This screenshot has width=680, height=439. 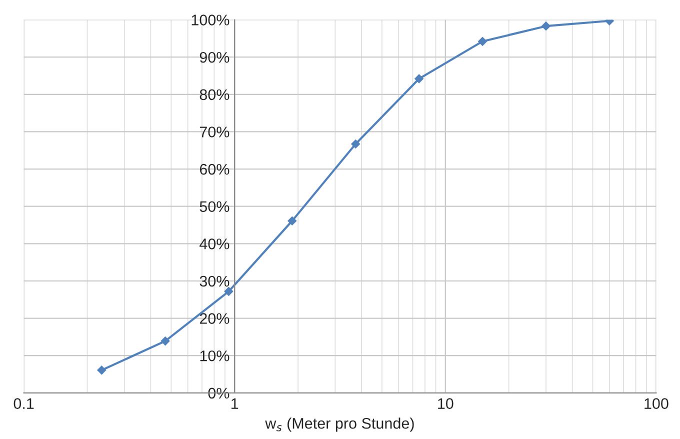 I want to click on y-tick-label: 70%, so click(x=215, y=132).